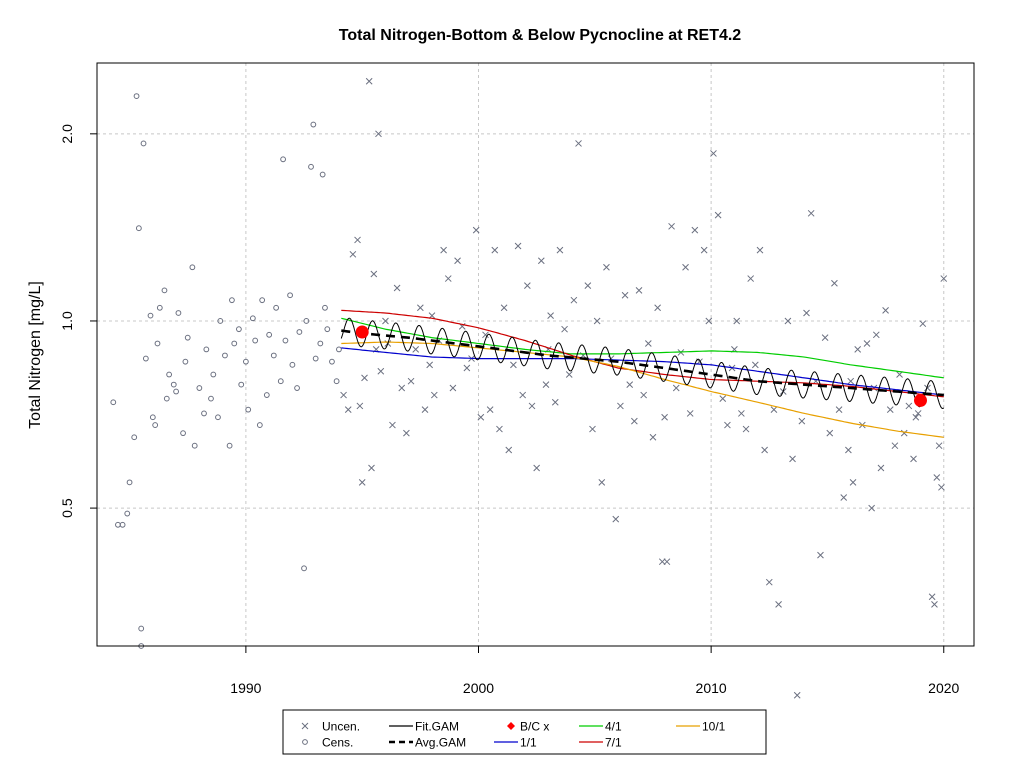 The height and width of the screenshot is (773, 1024). What do you see at coordinates (714, 727) in the screenshot?
I see `legend-label: 10/1` at bounding box center [714, 727].